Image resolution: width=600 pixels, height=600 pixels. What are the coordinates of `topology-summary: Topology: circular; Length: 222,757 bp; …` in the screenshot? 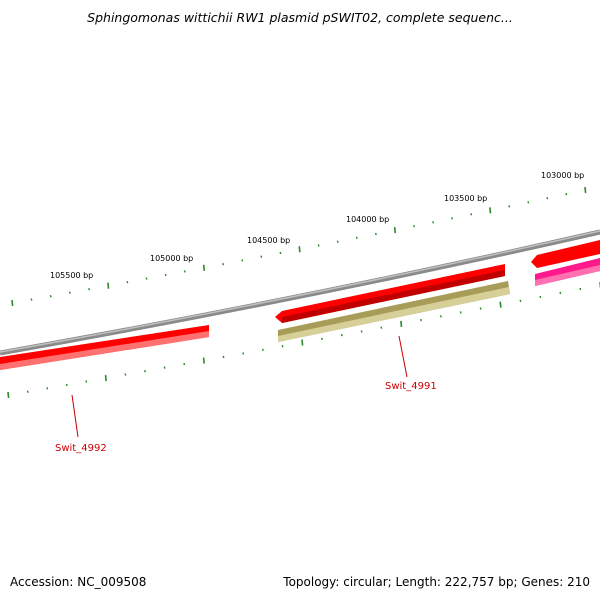 It's located at (436, 582).